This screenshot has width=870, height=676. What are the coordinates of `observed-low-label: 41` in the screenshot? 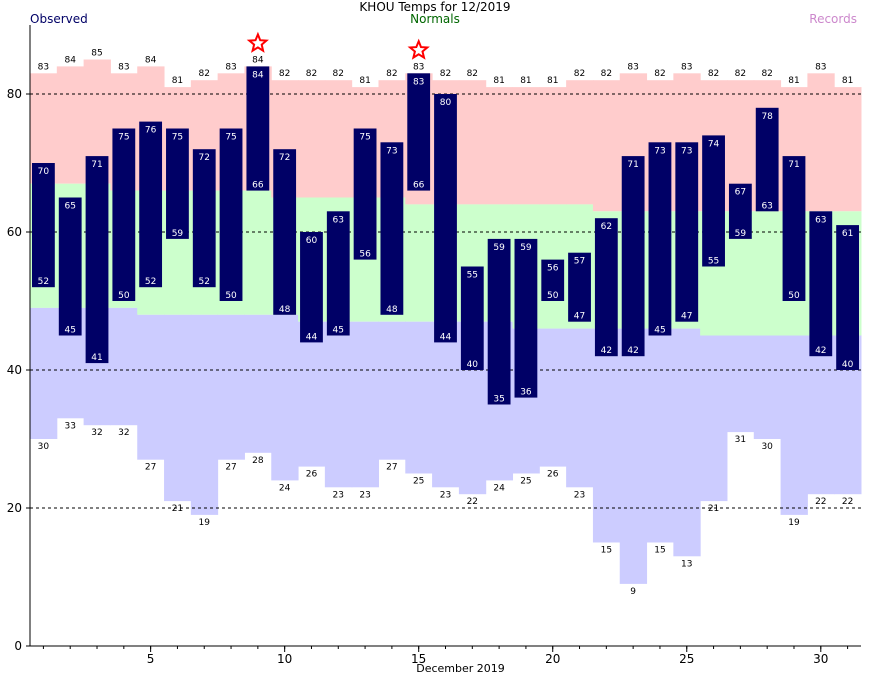 It's located at (96, 358).